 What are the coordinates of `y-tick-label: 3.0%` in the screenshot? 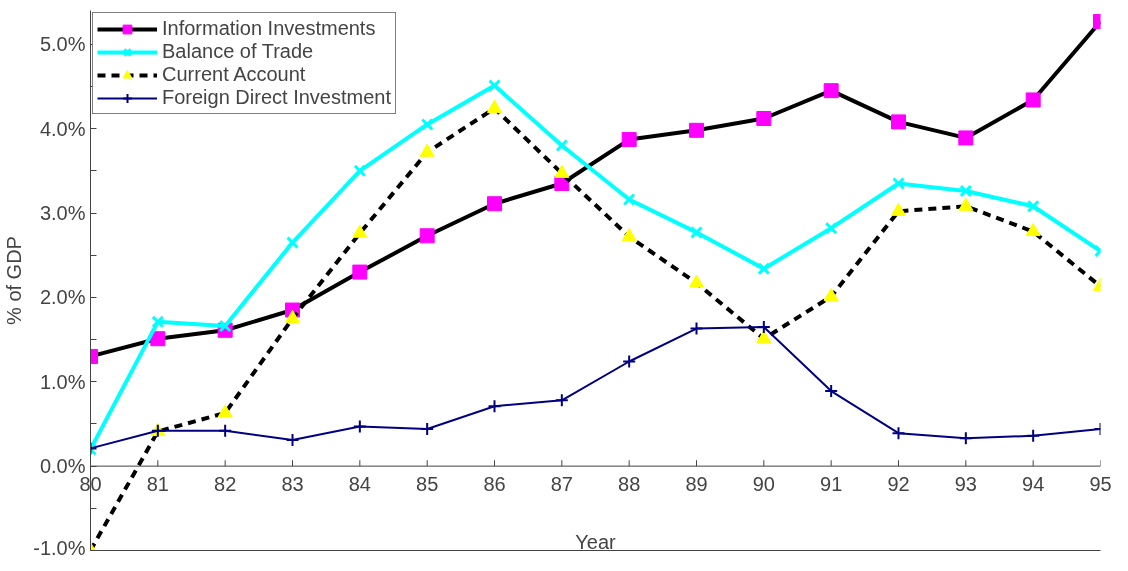 It's located at (62, 213).